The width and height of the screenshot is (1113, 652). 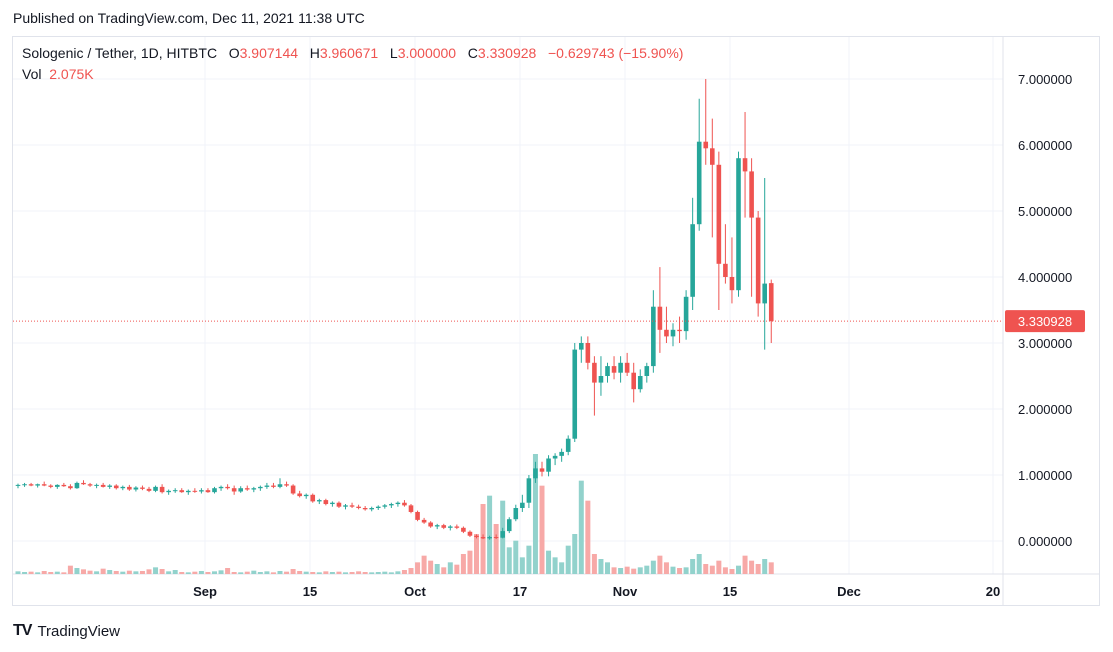 What do you see at coordinates (78, 631) in the screenshot?
I see `tradingview-brand: TradingView` at bounding box center [78, 631].